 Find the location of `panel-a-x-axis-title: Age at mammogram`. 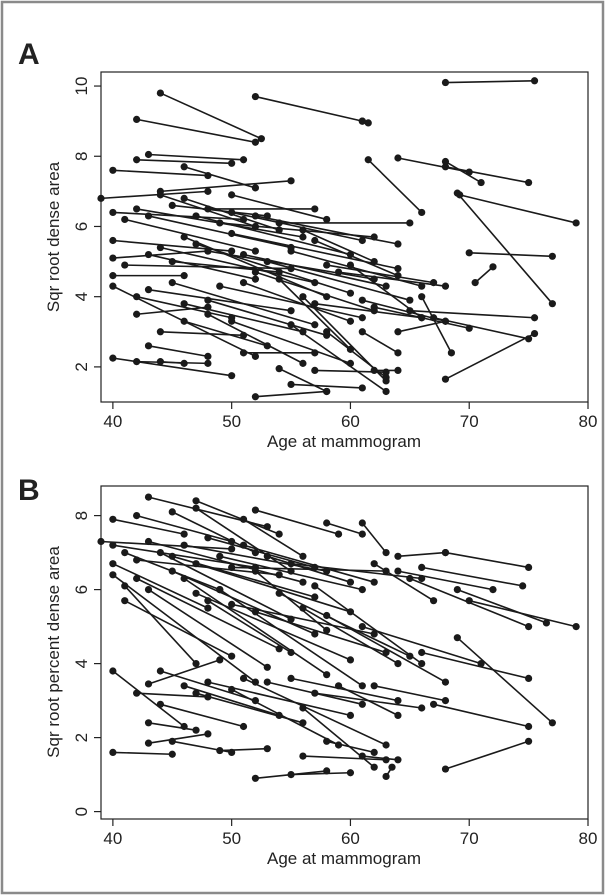

panel-a-x-axis-title: Age at mammogram is located at coordinates (344, 441).